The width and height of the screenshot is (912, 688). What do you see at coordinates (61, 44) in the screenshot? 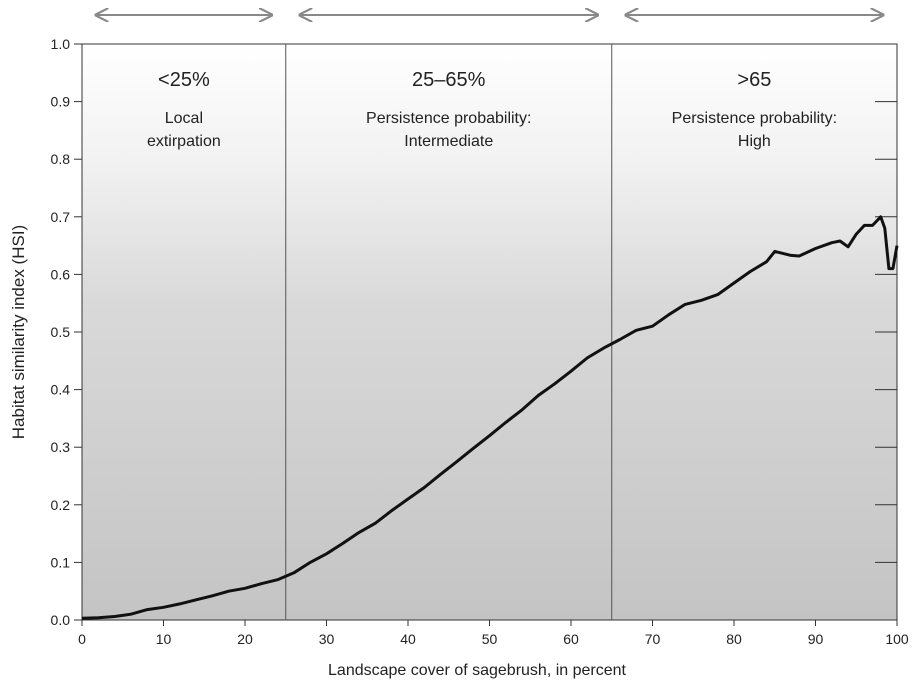
I see `y-tick-label: 1.0` at bounding box center [61, 44].